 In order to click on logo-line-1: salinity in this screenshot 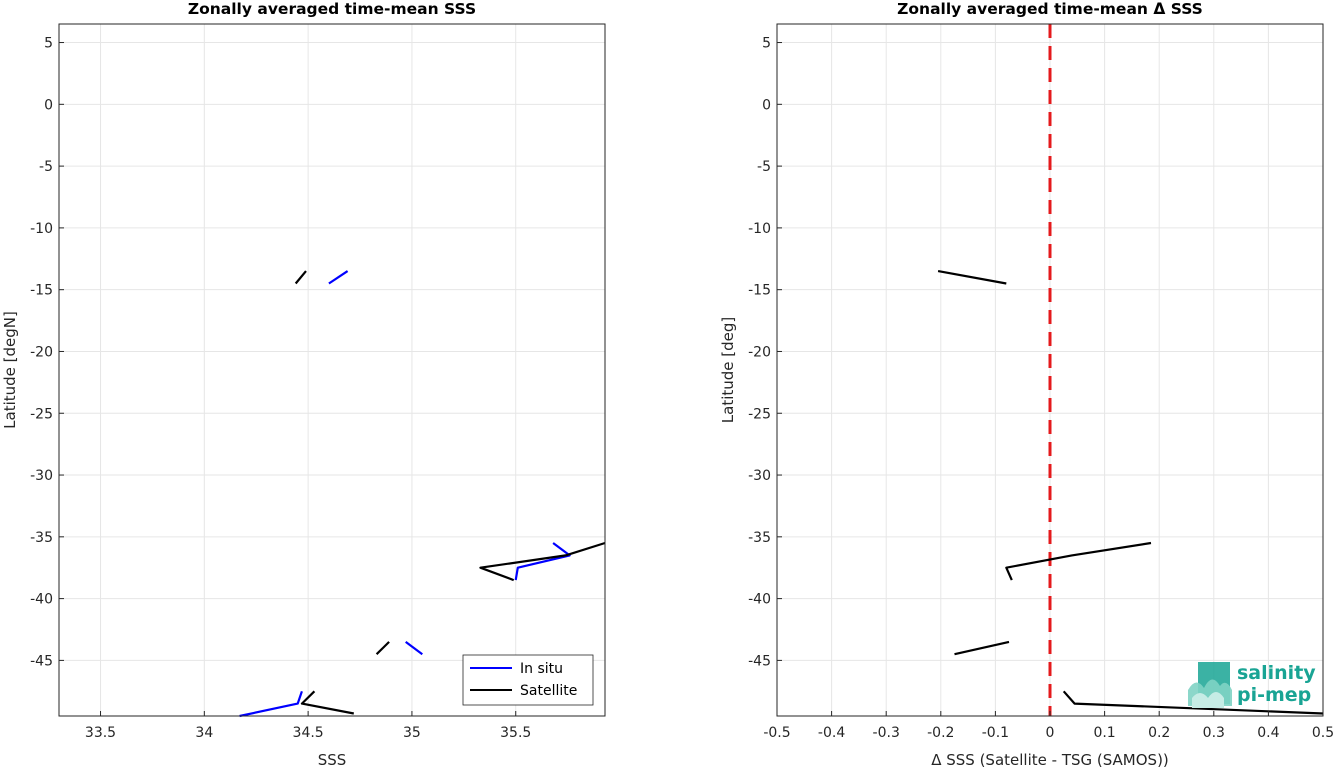, I will do `click(1276, 673)`.